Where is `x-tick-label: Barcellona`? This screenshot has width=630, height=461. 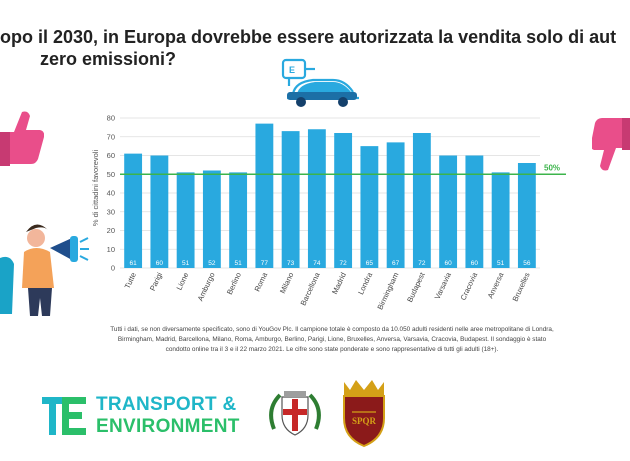 x-tick-label: Barcellona is located at coordinates (310, 288).